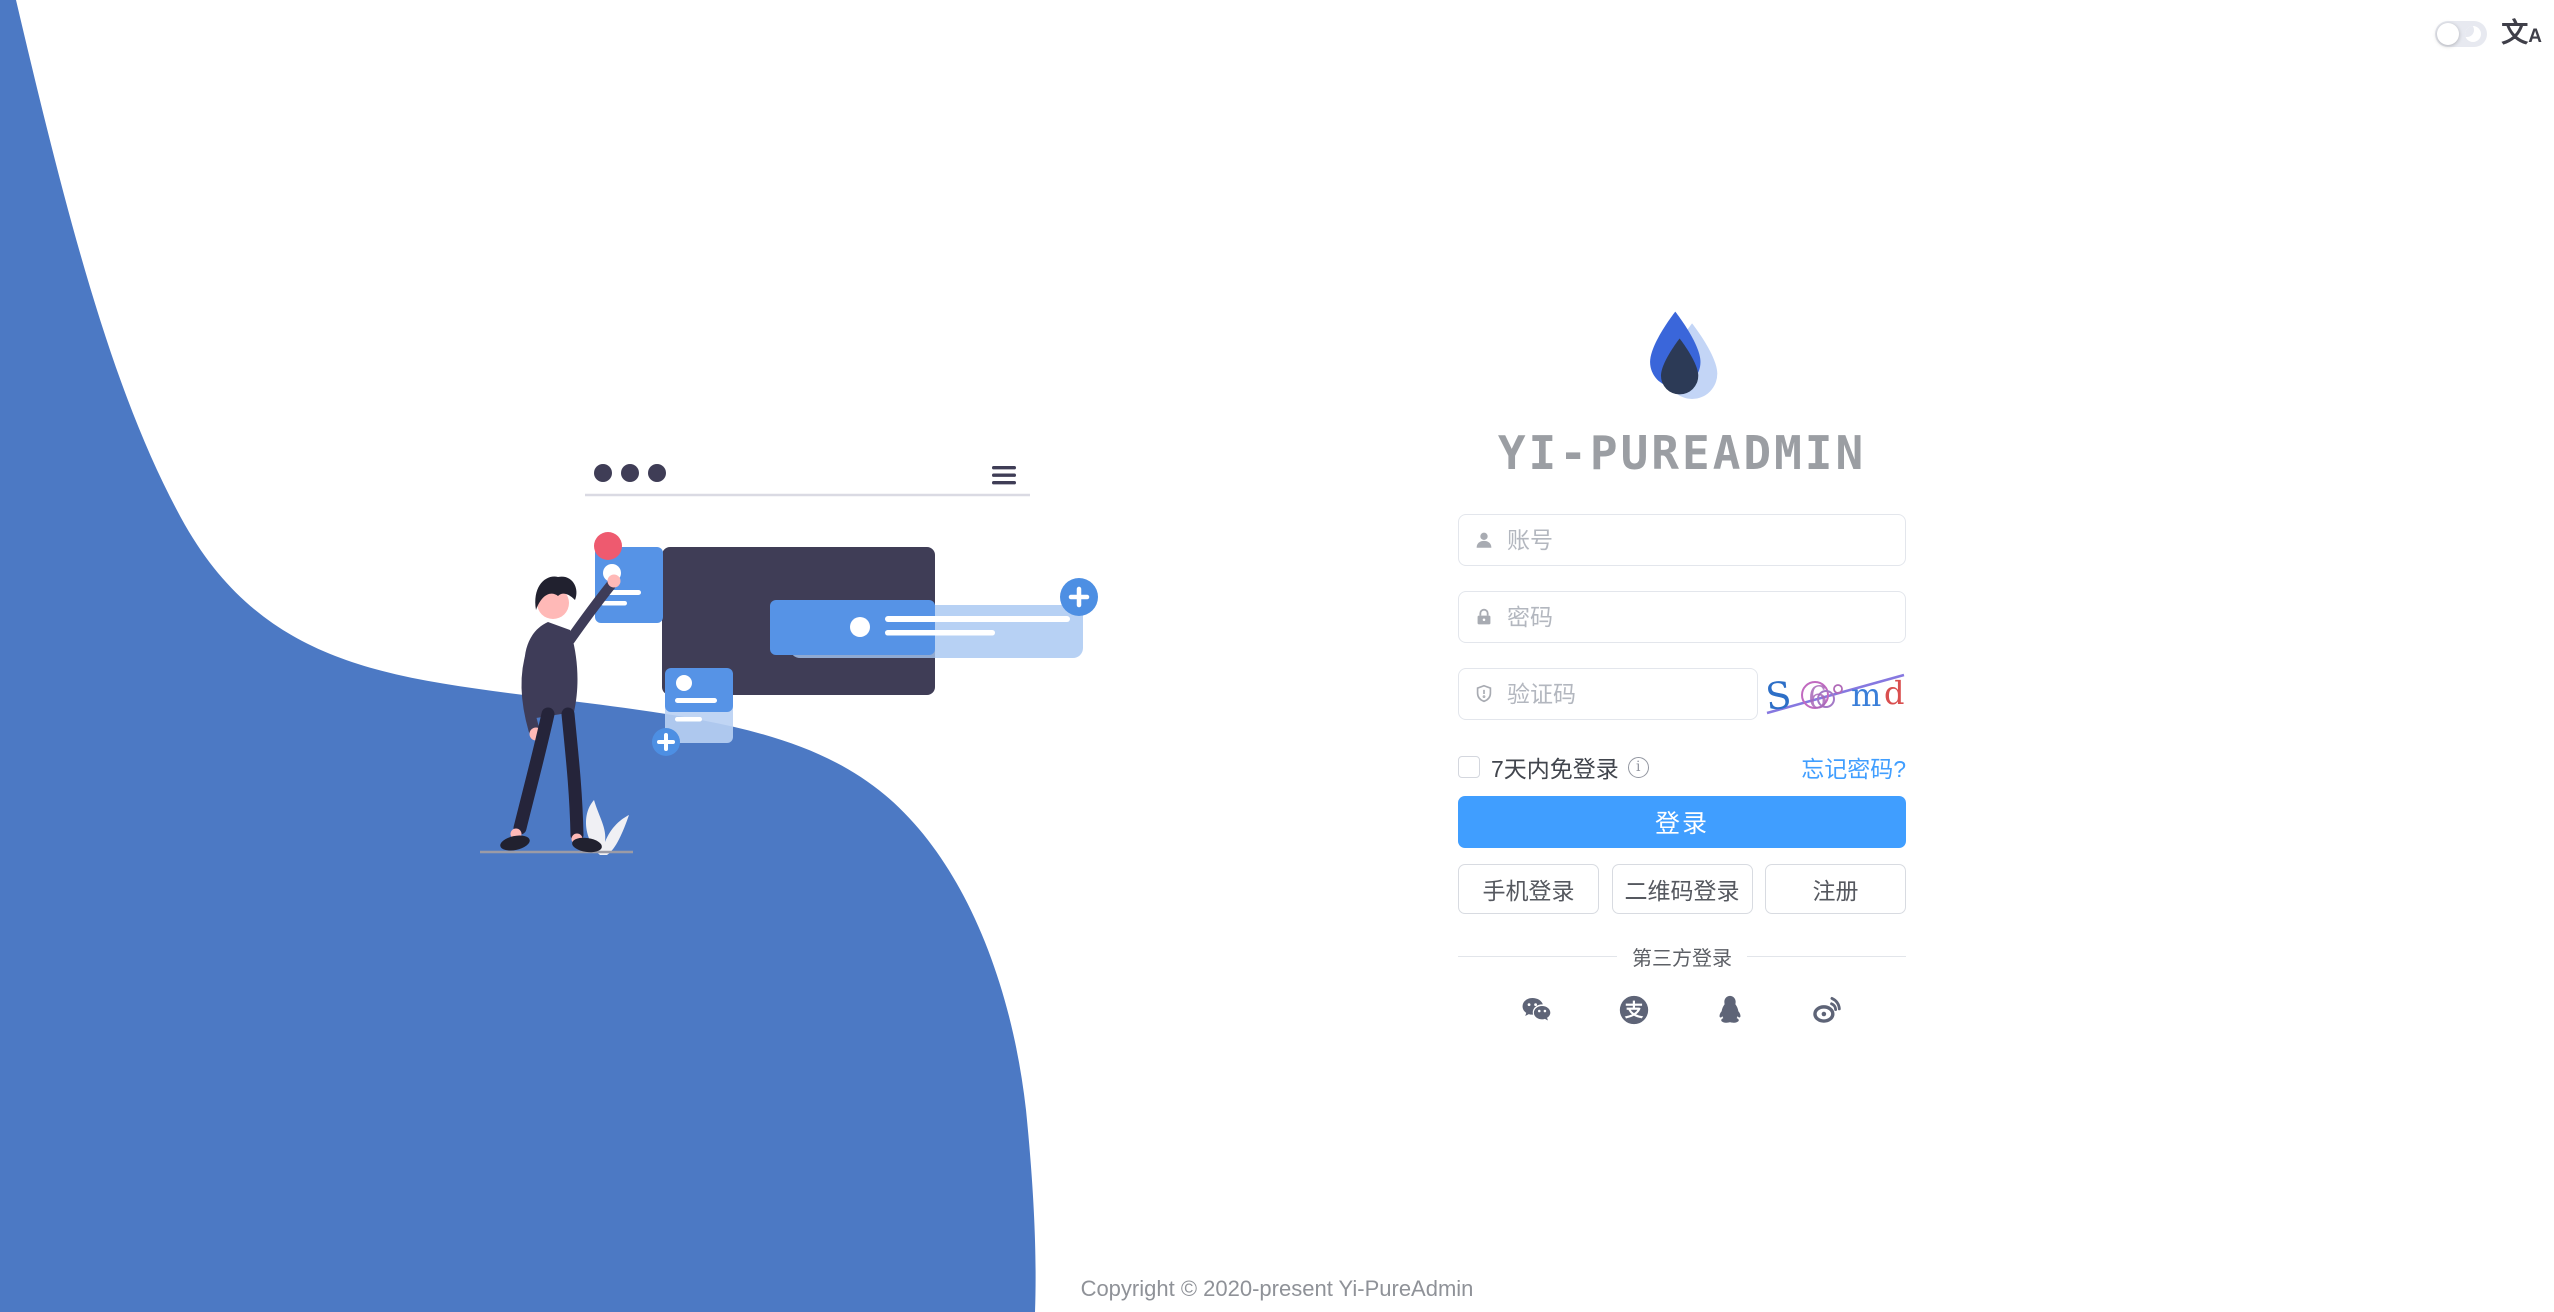  Describe the element at coordinates (560, 713) in the screenshot. I see `illustration-person` at that location.